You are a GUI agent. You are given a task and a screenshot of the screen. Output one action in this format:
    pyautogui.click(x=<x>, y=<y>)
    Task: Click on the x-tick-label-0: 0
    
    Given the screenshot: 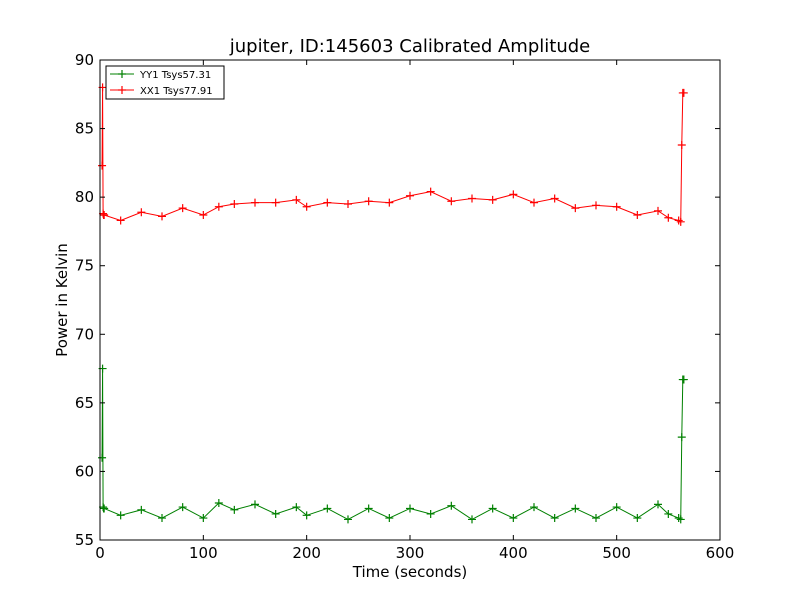 What is the action you would take?
    pyautogui.click(x=100, y=553)
    